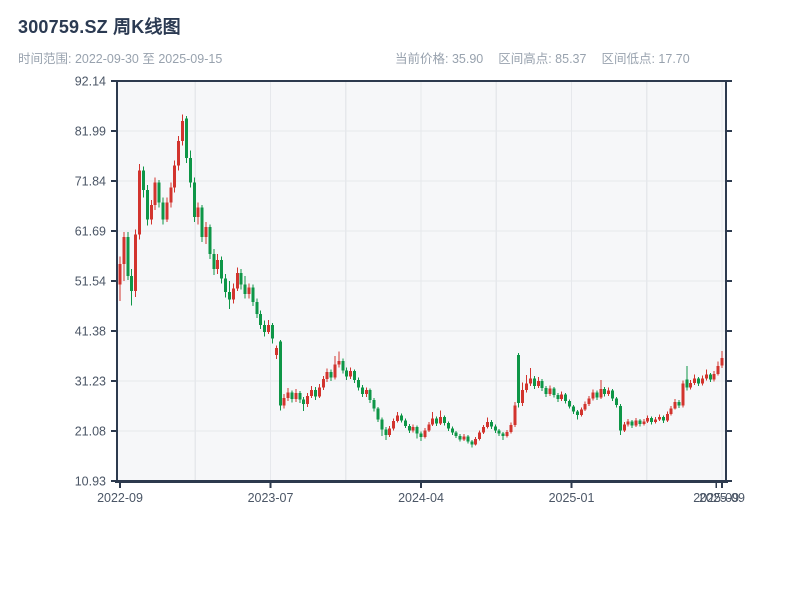 The image size is (800, 600). I want to click on price-stats: 当前价格: 35.90 区间高点: 85.37 区间低点: 17.70, so click(542, 57).